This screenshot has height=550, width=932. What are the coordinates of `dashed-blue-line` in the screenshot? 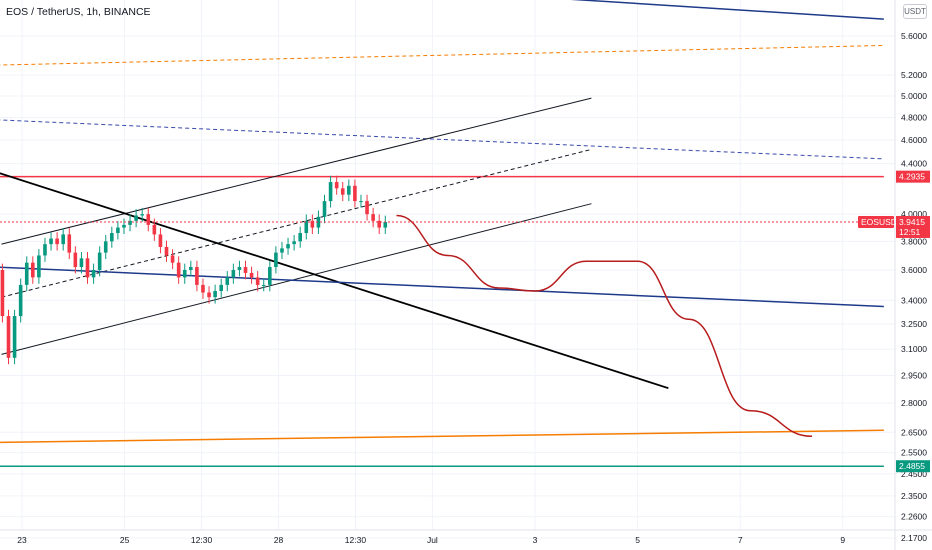 It's located at (442, 139).